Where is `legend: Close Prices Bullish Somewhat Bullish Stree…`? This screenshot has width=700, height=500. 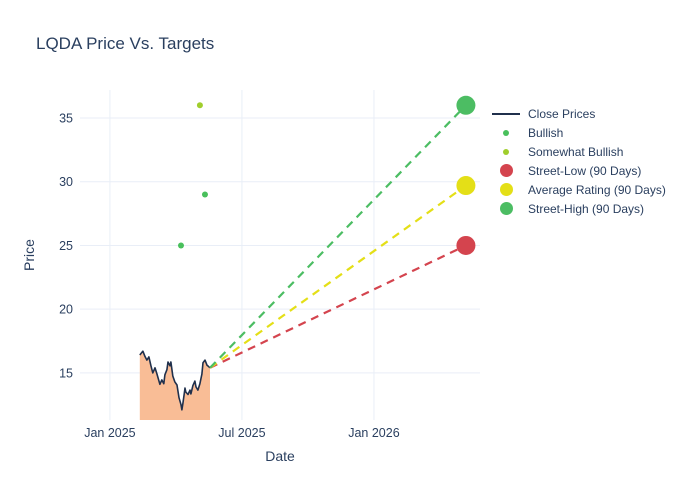 legend: Close Prices Bullish Somewhat Bullish Stree… is located at coordinates (577, 161).